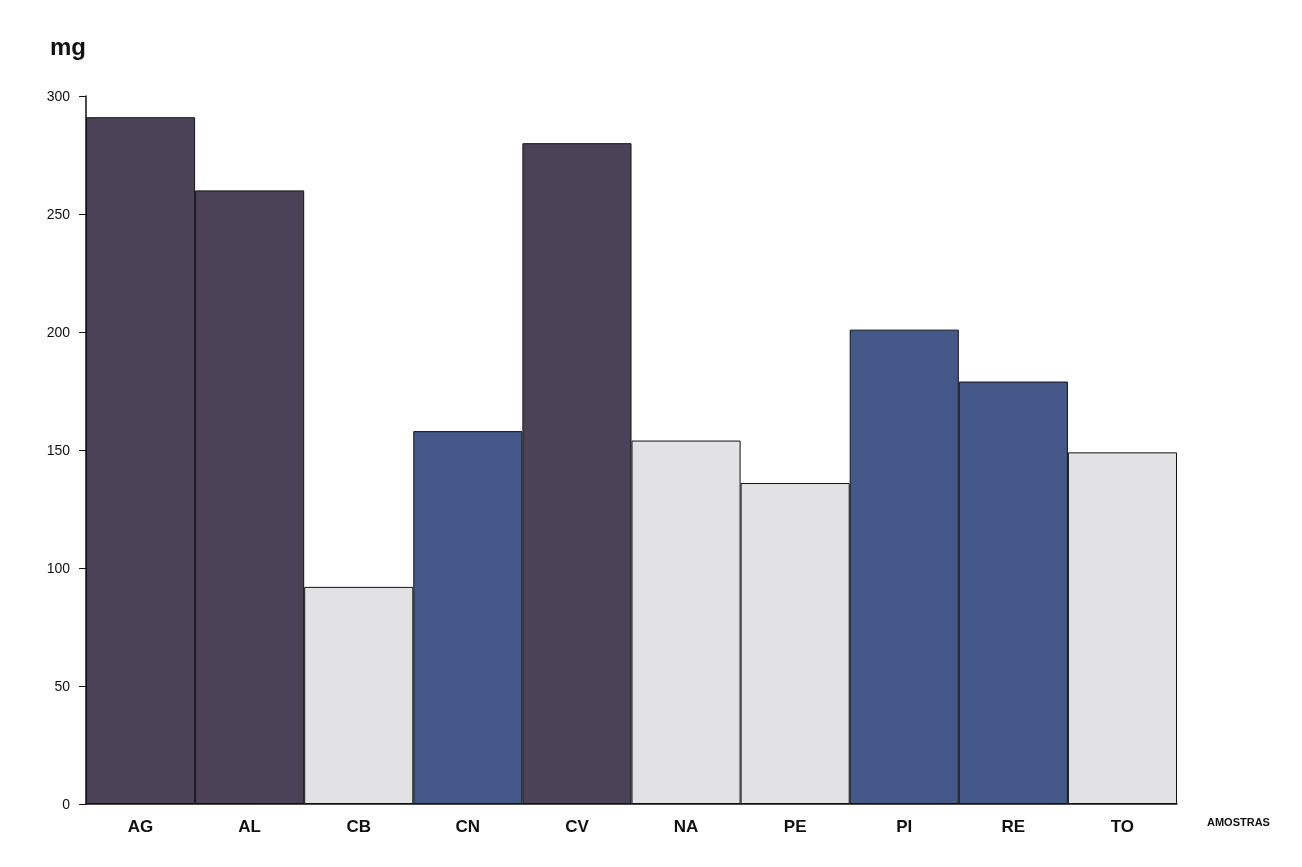  What do you see at coordinates (795, 826) in the screenshot?
I see `x-tick-label: PE` at bounding box center [795, 826].